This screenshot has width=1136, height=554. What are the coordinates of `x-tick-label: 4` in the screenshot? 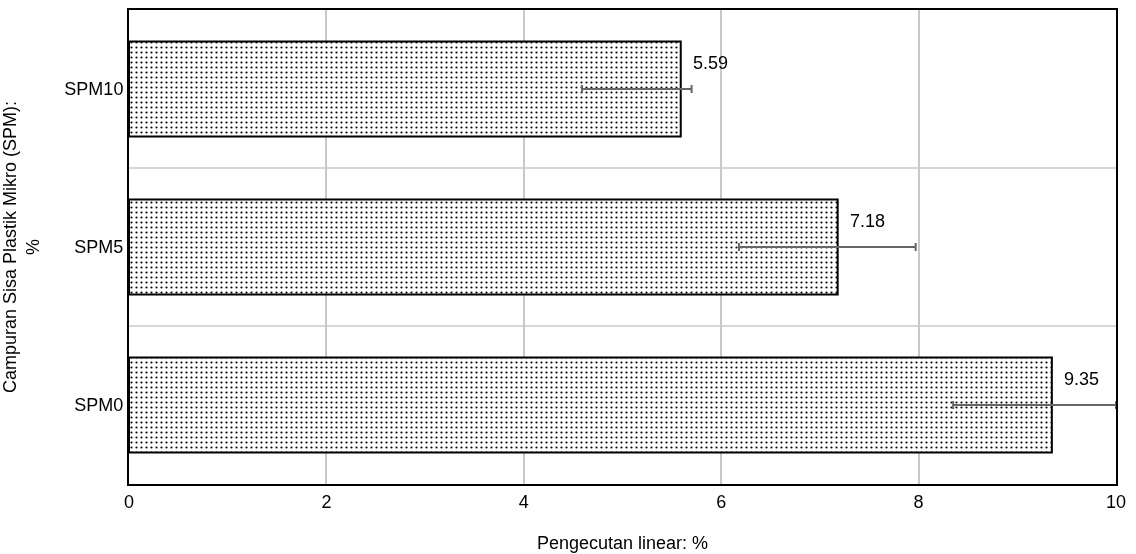 It's located at (523, 501).